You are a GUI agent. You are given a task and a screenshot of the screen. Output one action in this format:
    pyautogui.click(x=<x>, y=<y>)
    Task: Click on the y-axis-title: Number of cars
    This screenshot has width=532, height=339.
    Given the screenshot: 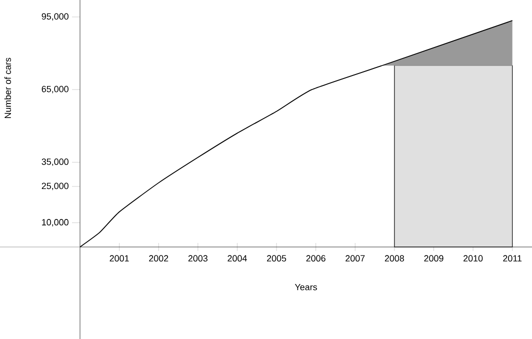 What is the action you would take?
    pyautogui.click(x=7, y=88)
    